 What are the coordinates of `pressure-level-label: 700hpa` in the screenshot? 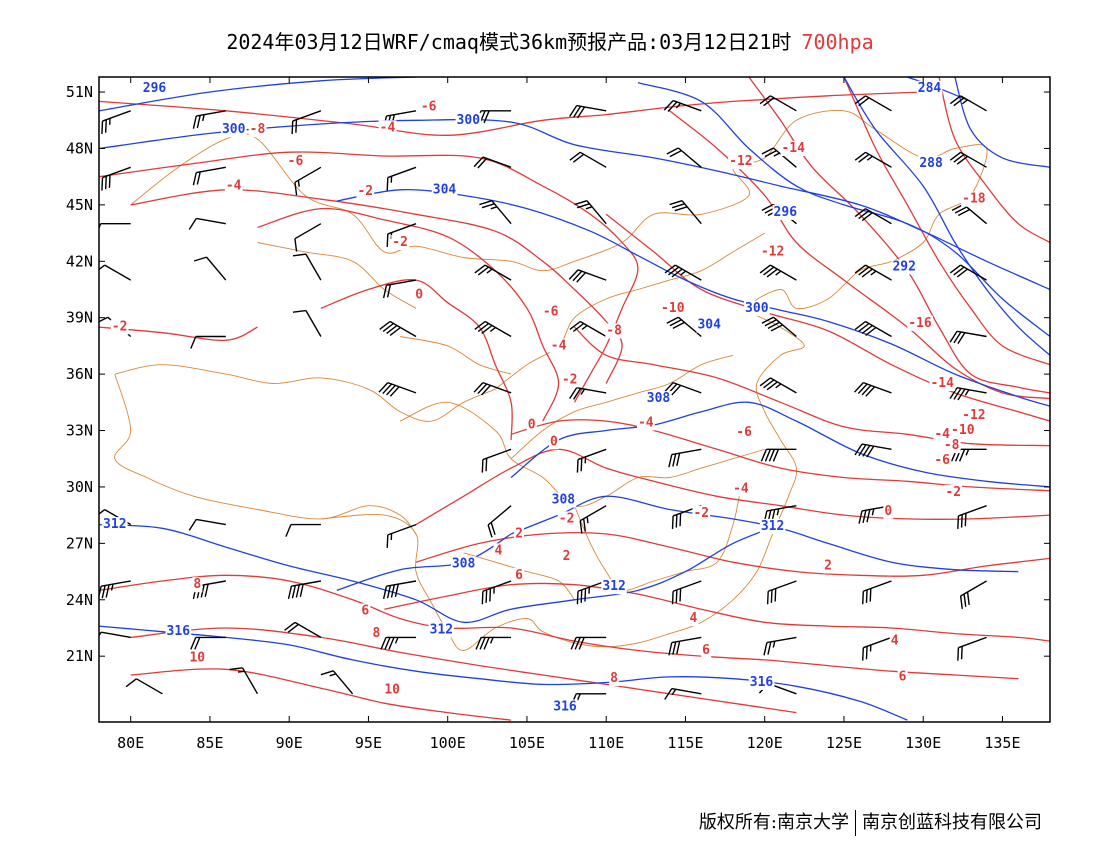 It's located at (837, 42).